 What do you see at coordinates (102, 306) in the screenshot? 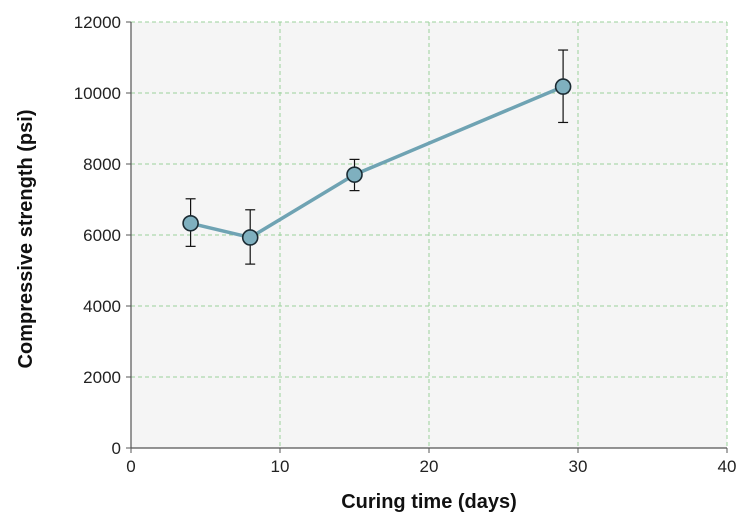
I see `y-tick-label: 4000` at bounding box center [102, 306].